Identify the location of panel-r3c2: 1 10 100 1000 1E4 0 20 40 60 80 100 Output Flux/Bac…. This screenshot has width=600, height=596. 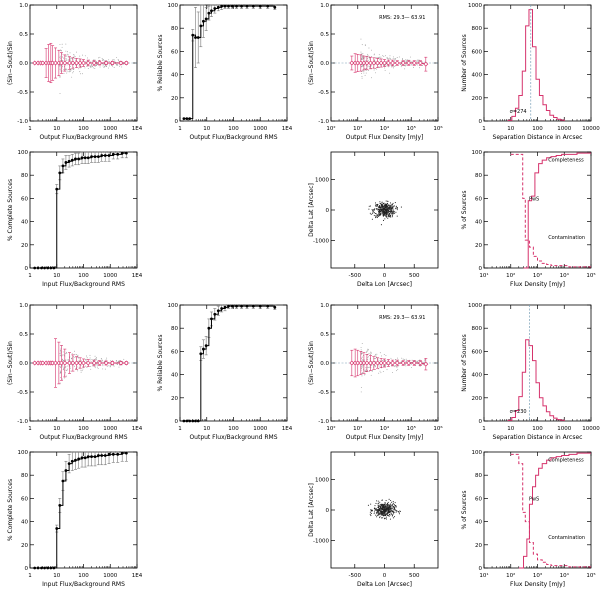
(225, 372).